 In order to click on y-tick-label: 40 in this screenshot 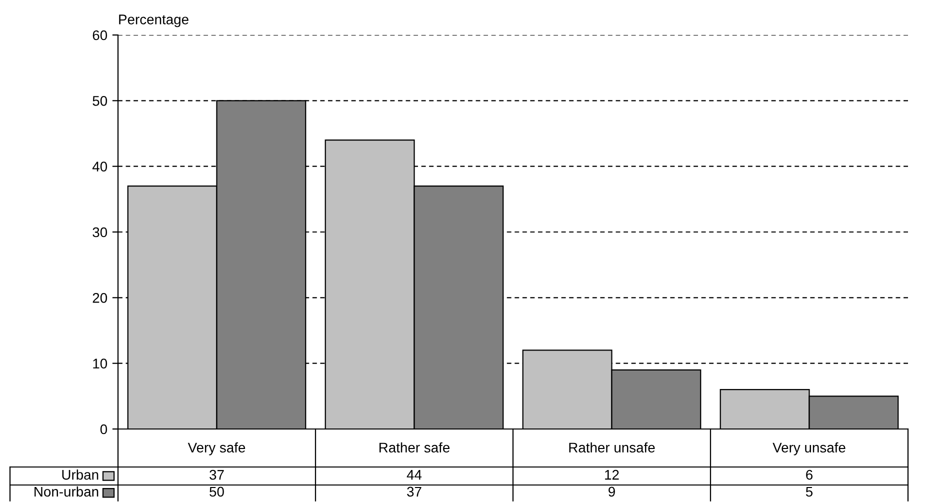, I will do `click(100, 167)`.